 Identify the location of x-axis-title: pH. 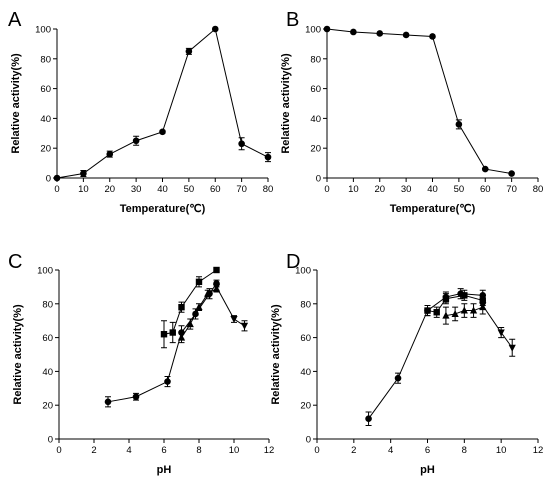
(427, 470).